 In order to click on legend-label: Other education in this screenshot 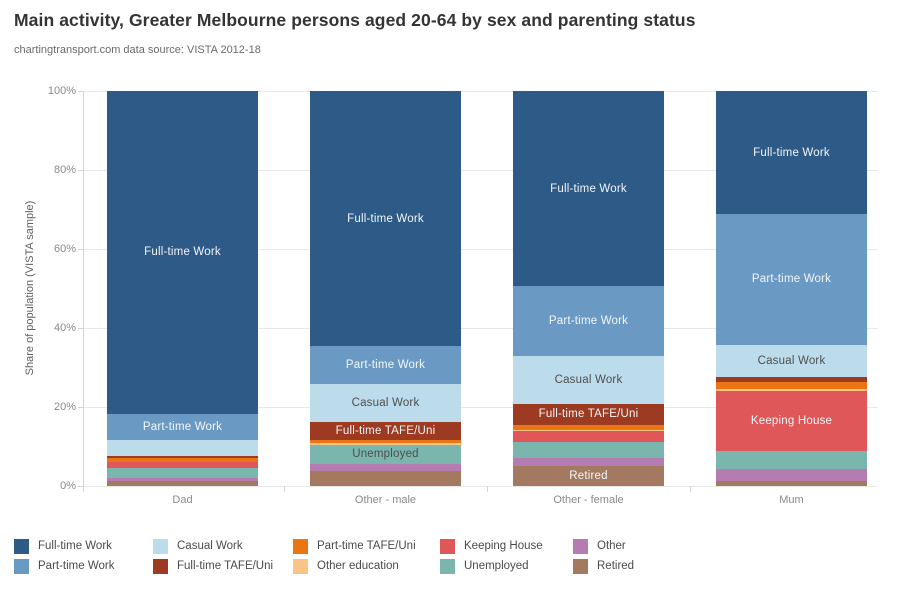, I will do `click(358, 566)`.